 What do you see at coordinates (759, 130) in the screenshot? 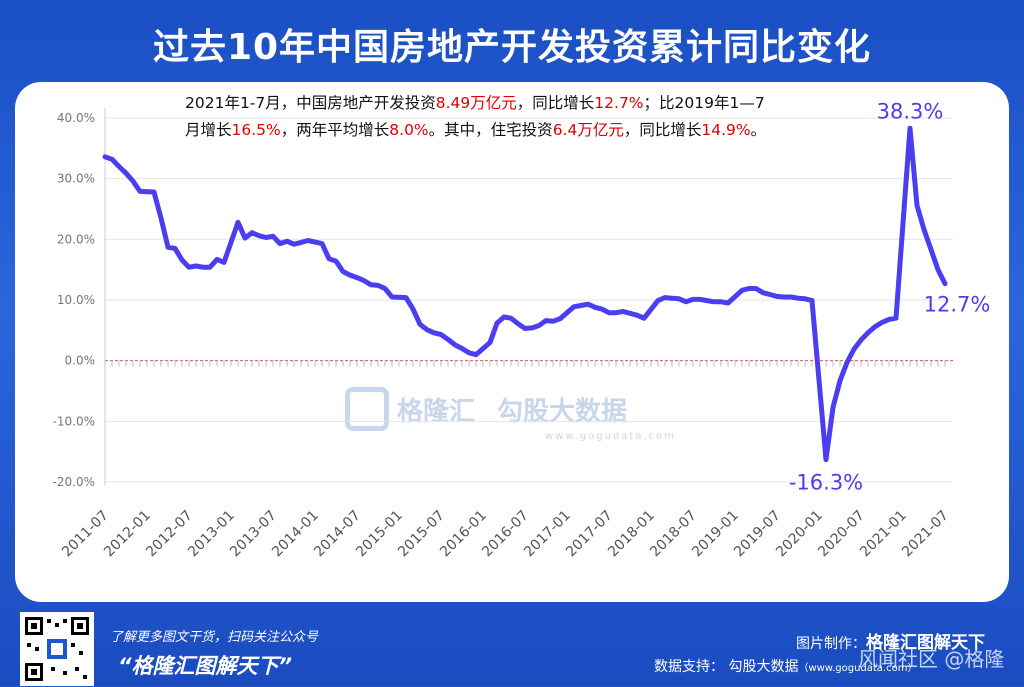
I see `note-text: 。` at bounding box center [759, 130].